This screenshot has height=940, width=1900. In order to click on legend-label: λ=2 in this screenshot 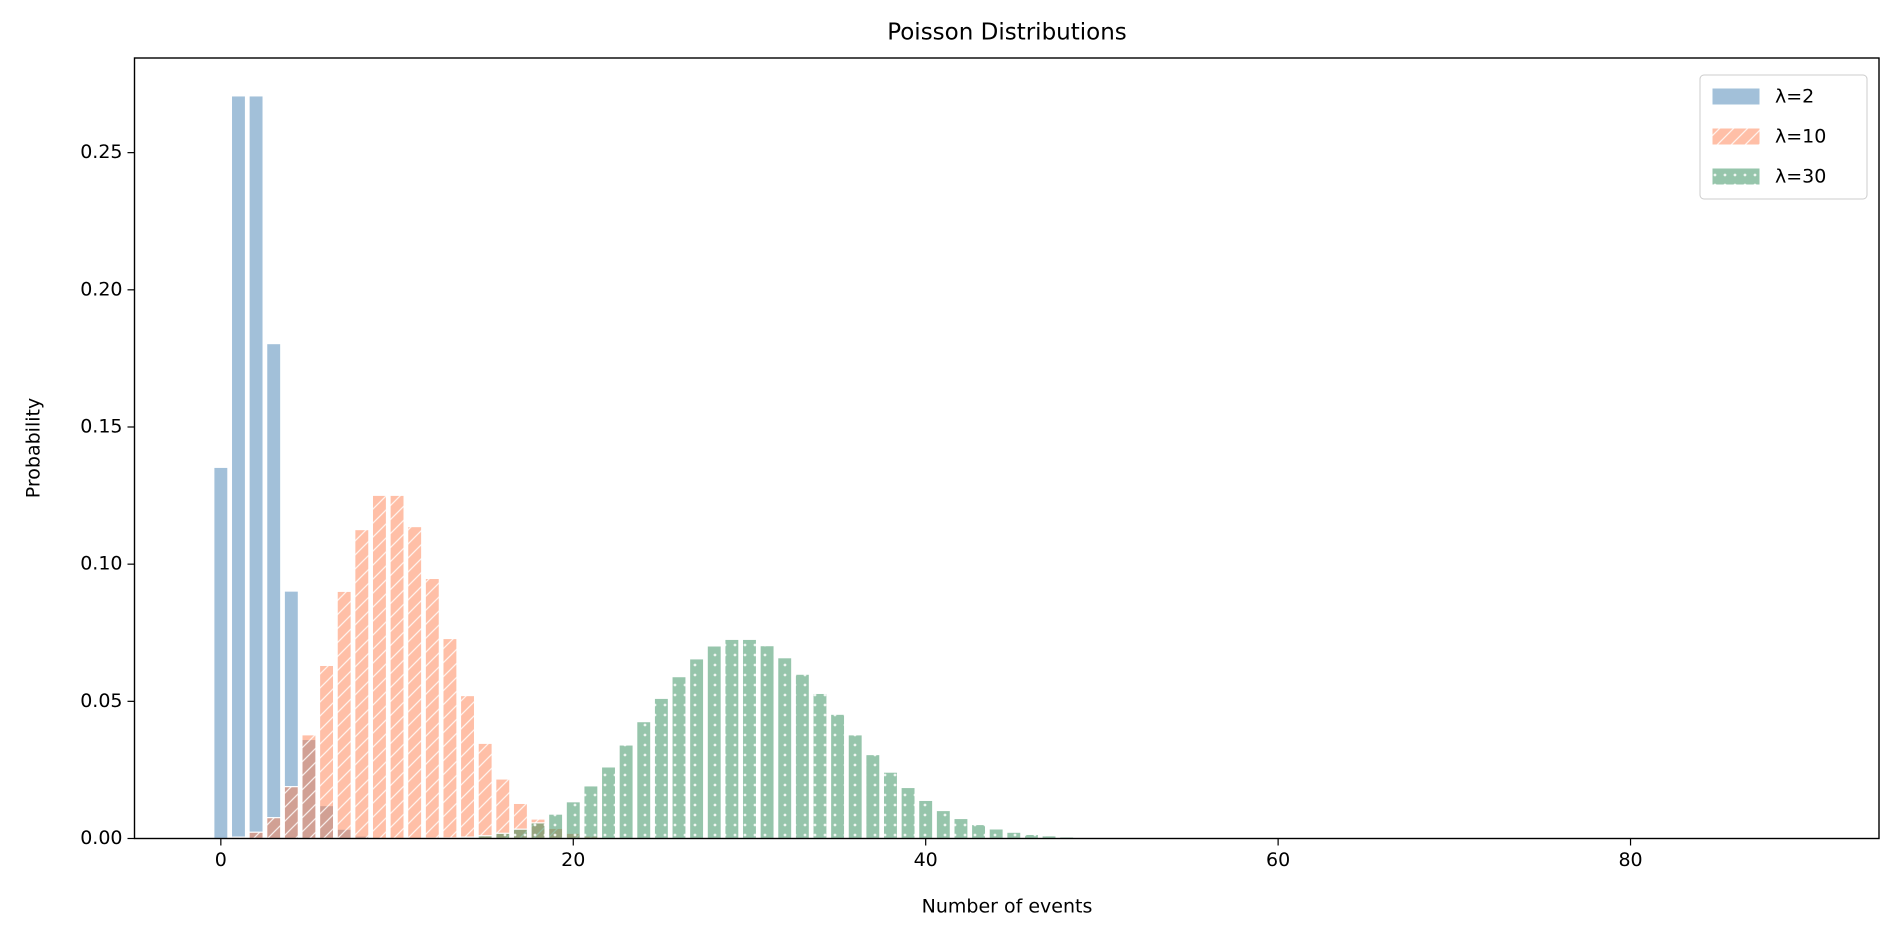, I will do `click(1794, 97)`.